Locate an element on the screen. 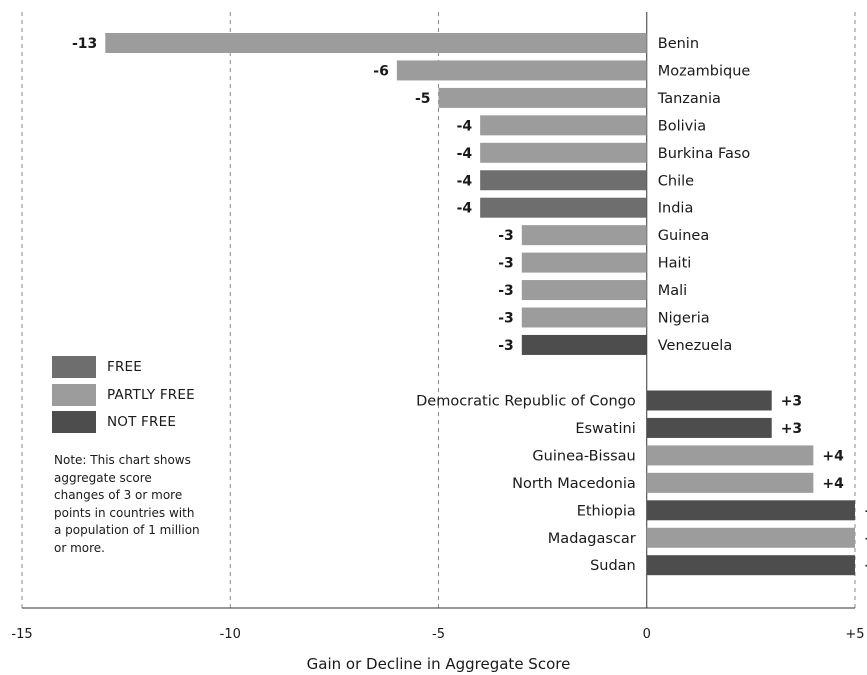  x-tick-label-3: 0 is located at coordinates (647, 634).